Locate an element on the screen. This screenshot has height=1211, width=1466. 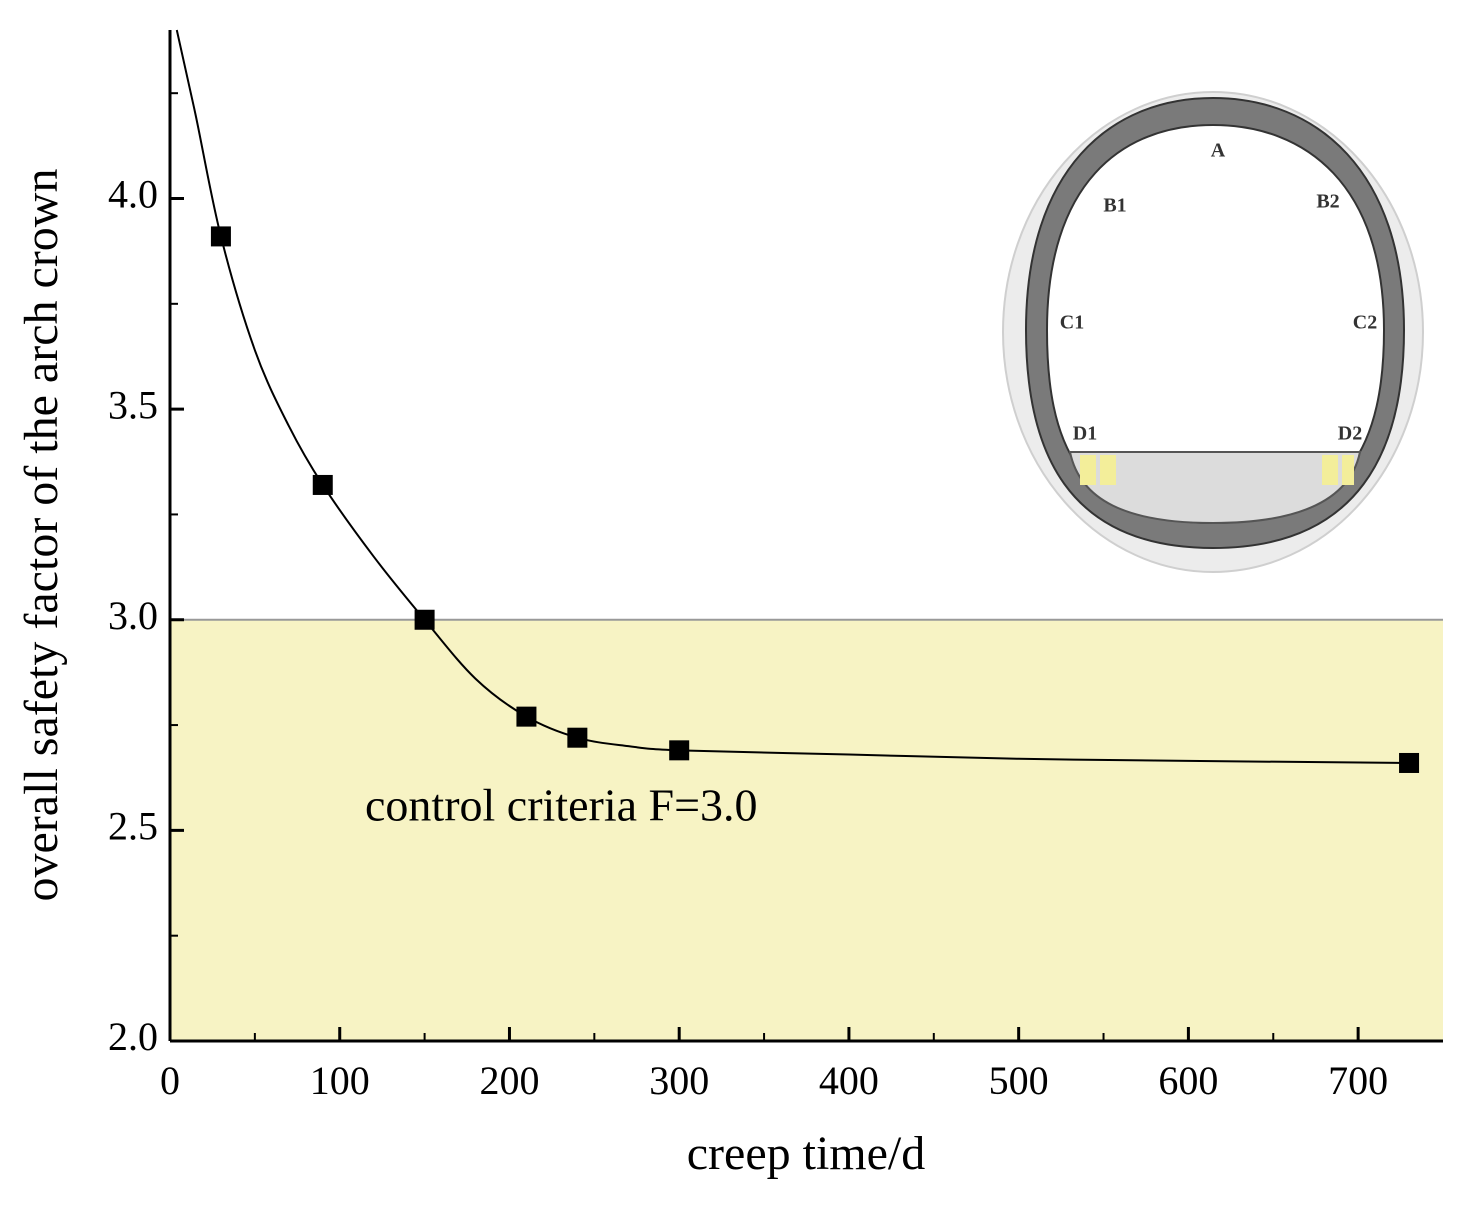
y-tick-label: 3.0 is located at coordinates (133, 615).